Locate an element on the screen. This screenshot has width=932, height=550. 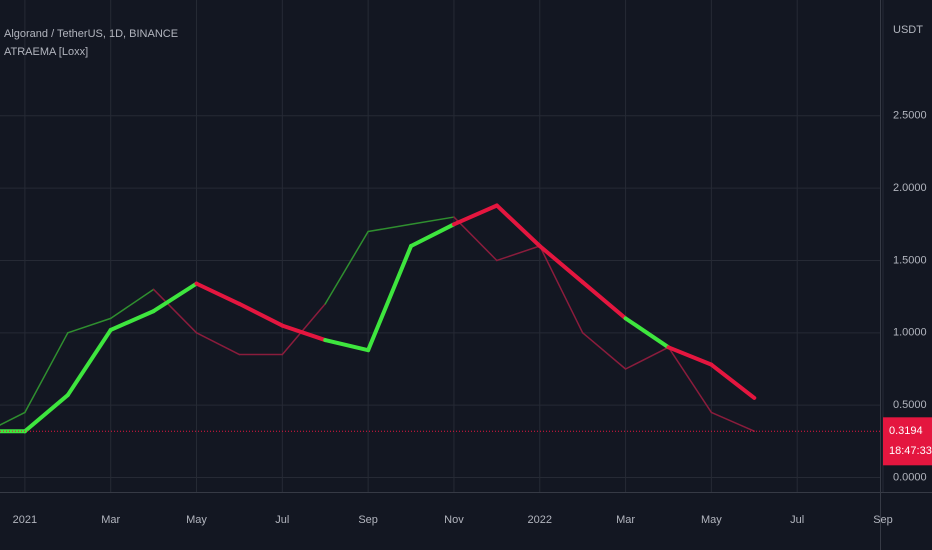
indicator-label: ATRAEMA [Loxx] is located at coordinates (46, 52).